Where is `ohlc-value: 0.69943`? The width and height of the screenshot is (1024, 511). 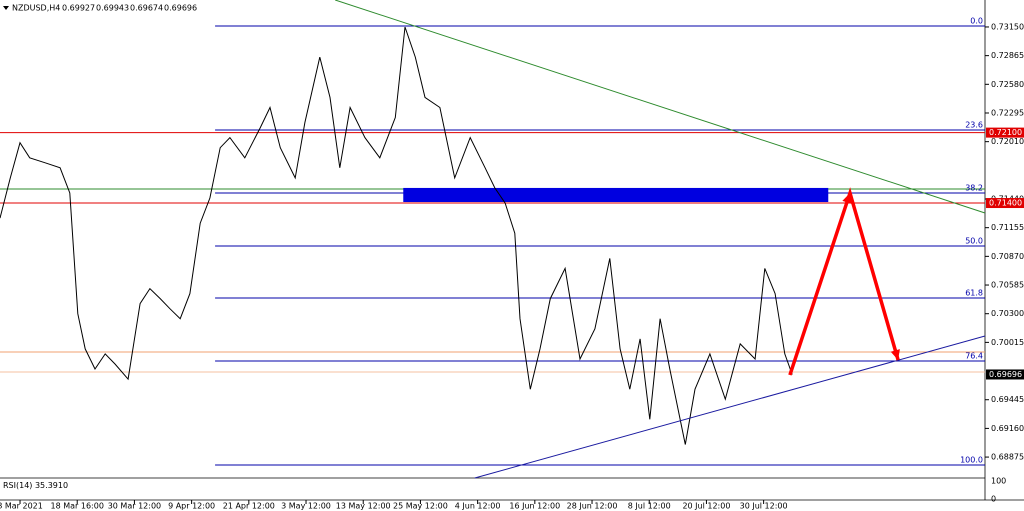
ohlc-value: 0.69943 is located at coordinates (112, 8).